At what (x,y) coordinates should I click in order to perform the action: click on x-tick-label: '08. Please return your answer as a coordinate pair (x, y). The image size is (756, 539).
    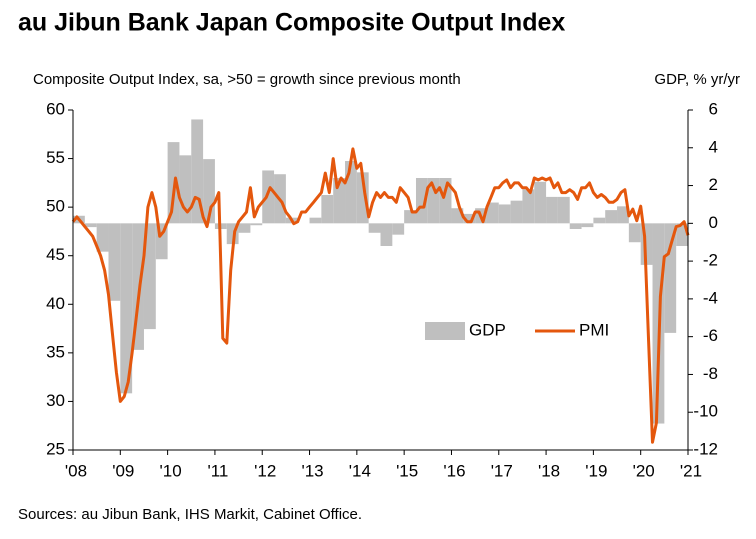
    Looking at the image, I should click on (76, 470).